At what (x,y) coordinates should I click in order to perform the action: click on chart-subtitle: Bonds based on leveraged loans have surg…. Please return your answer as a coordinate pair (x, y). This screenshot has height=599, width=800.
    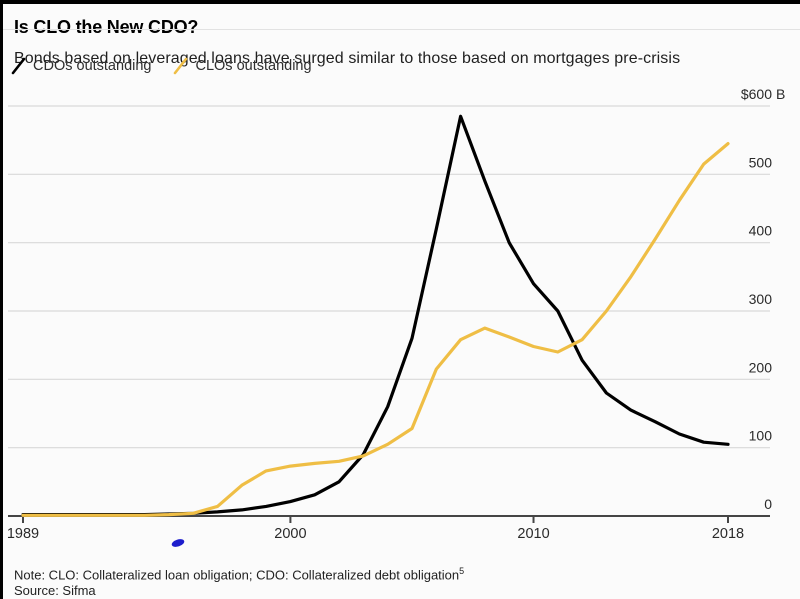
    Looking at the image, I should click on (347, 58).